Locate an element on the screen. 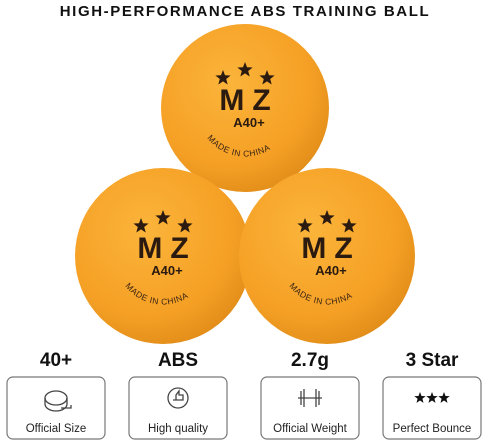  feature-label: Perfect Bounce is located at coordinates (432, 429).